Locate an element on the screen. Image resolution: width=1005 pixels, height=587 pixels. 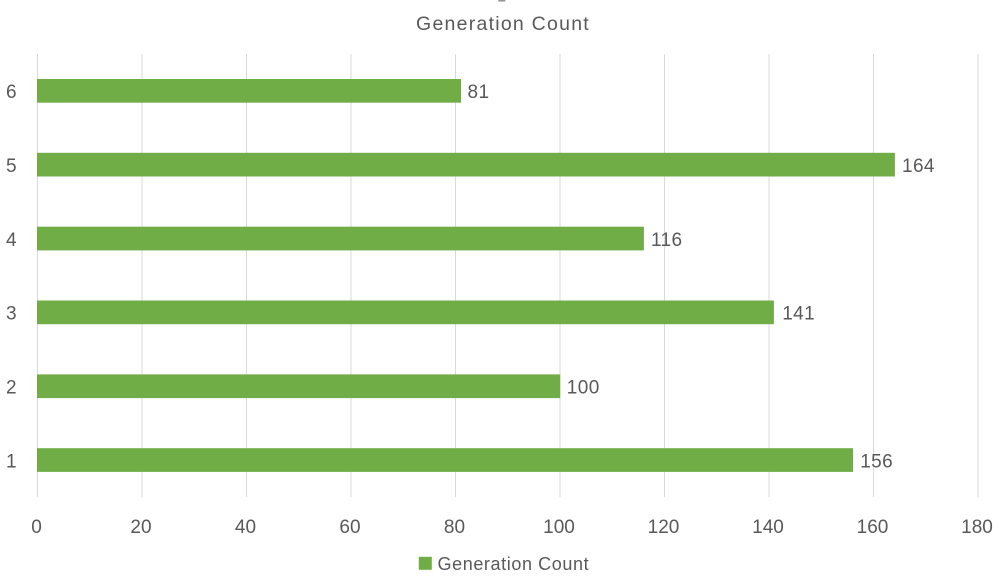
svg-text: 6 is located at coordinates (11, 92).